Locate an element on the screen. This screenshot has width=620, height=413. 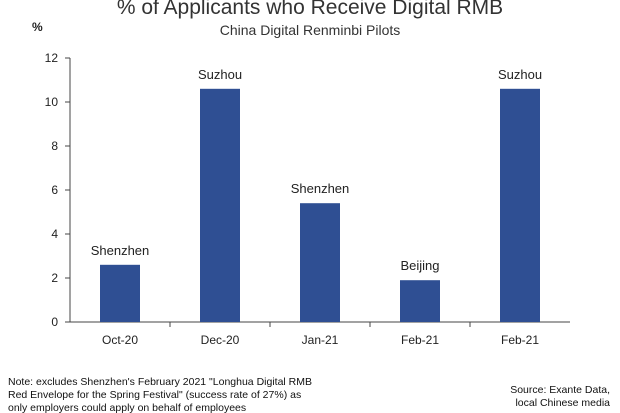
x-tick-label: Oct-20 is located at coordinates (120, 340).